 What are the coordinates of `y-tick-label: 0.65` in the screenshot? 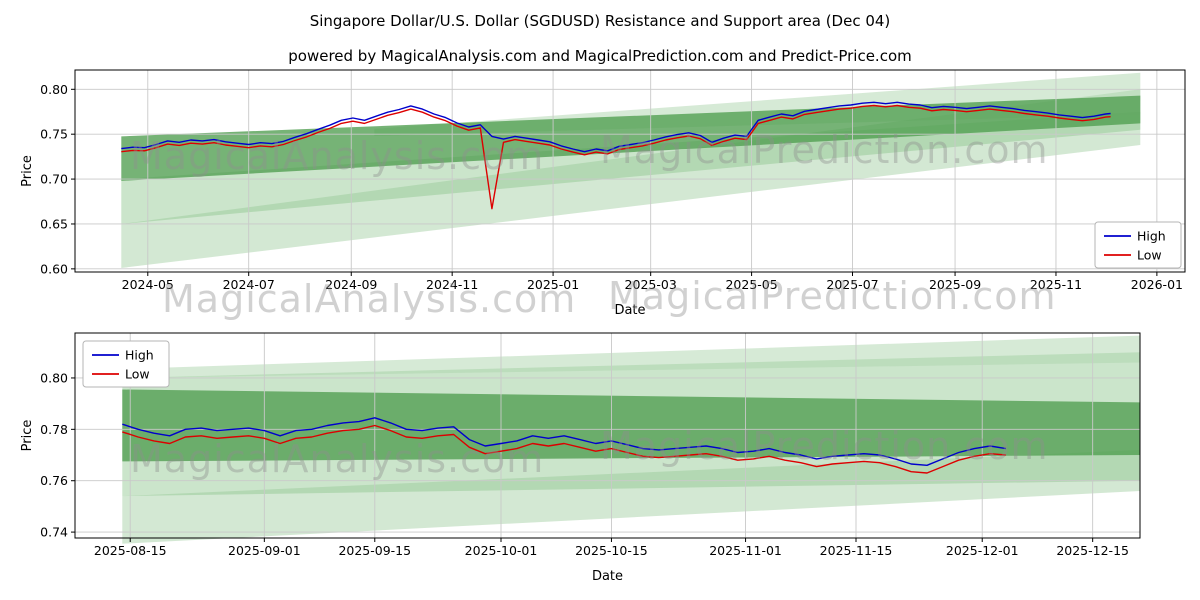 It's located at (54, 223).